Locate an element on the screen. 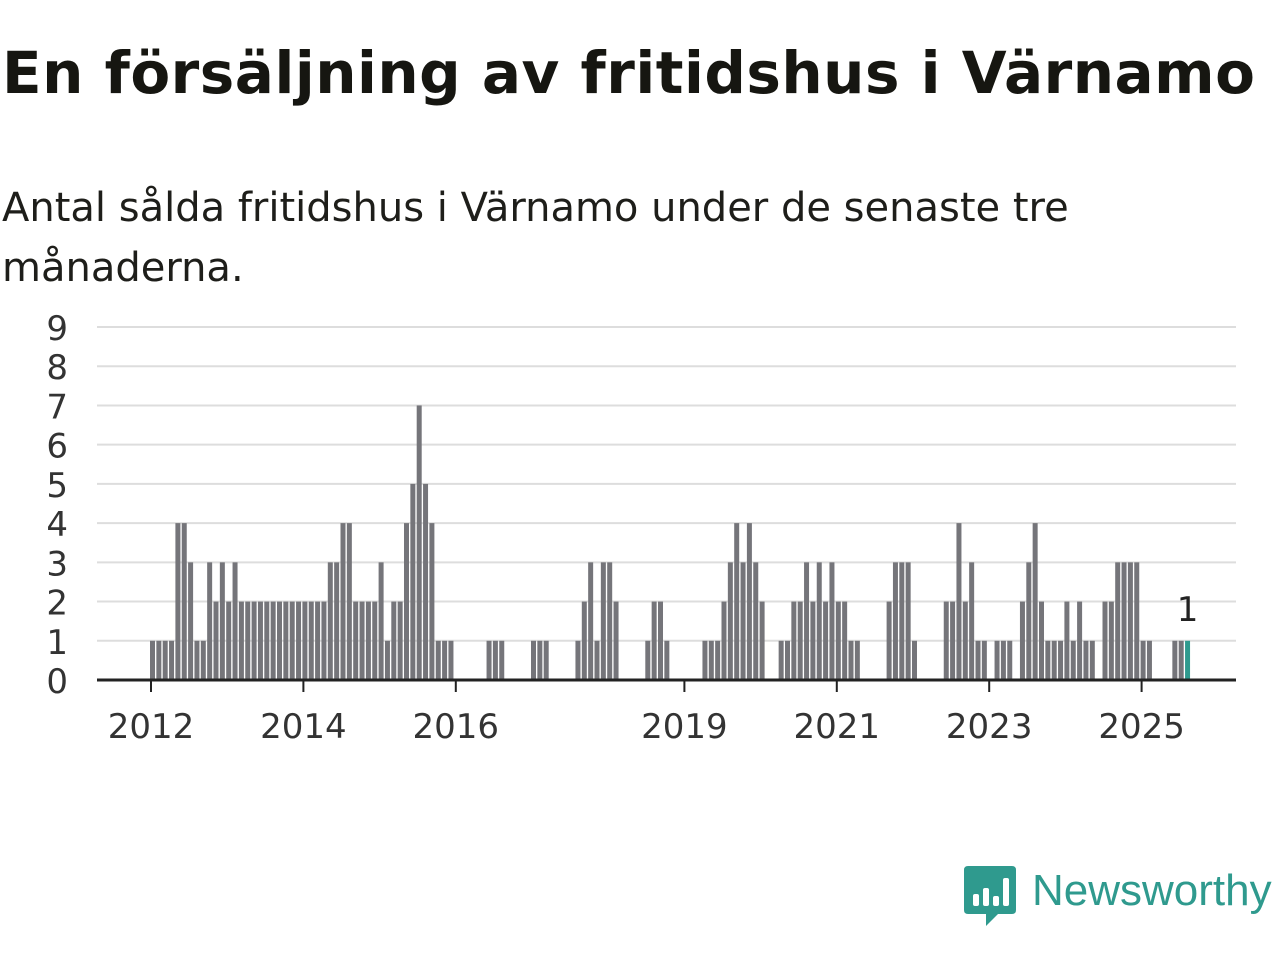 This screenshot has height=960, width=1280. annotations: 1 is located at coordinates (1188, 610).